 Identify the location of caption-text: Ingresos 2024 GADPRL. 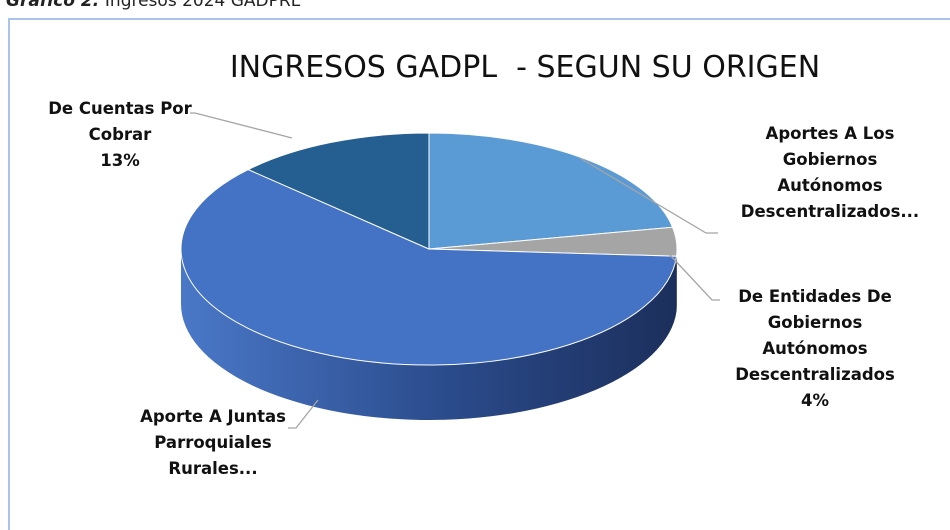
(202, 5).